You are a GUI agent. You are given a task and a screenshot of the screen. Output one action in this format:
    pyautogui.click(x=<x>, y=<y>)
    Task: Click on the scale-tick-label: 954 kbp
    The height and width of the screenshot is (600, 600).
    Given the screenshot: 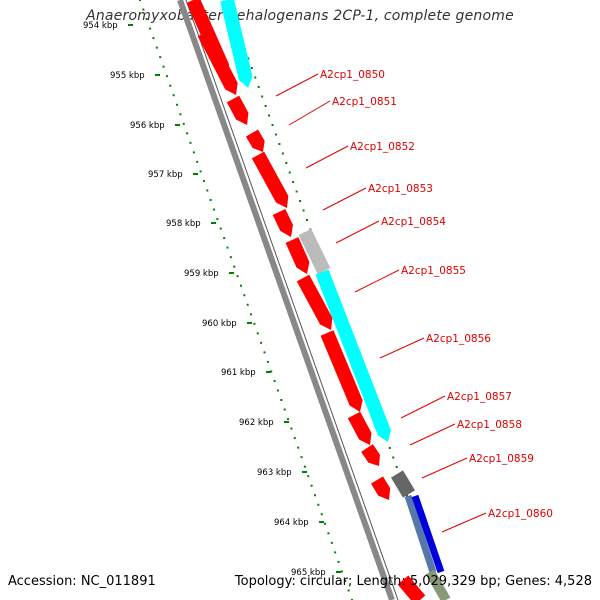 What is the action you would take?
    pyautogui.click(x=100, y=26)
    